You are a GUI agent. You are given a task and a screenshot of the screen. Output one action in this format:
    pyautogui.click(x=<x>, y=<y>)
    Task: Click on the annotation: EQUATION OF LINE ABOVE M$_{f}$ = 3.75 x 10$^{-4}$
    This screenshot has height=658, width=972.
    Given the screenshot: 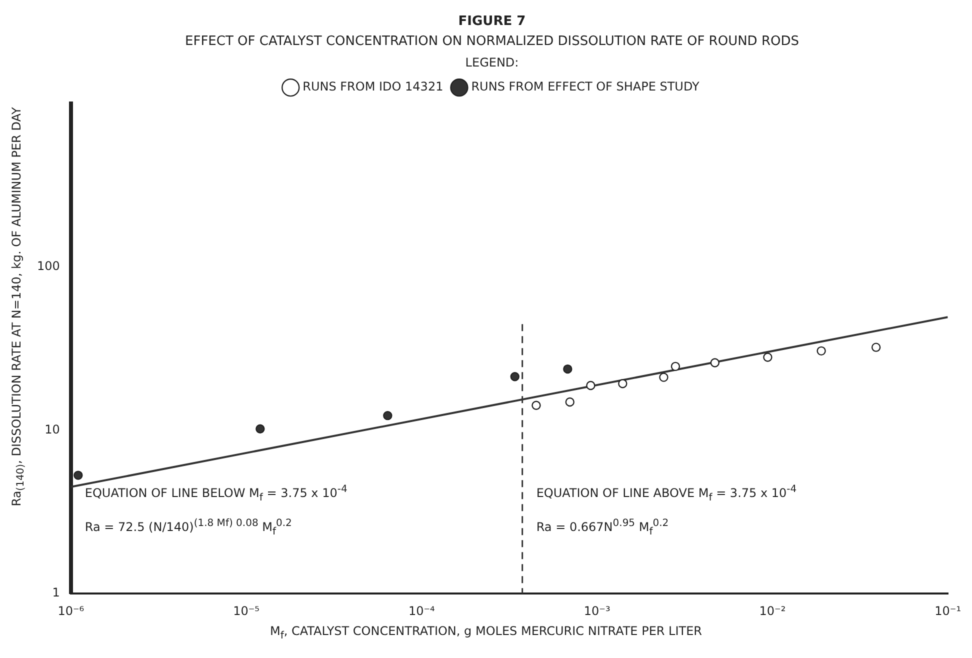 What is the action you would take?
    pyautogui.click(x=666, y=493)
    